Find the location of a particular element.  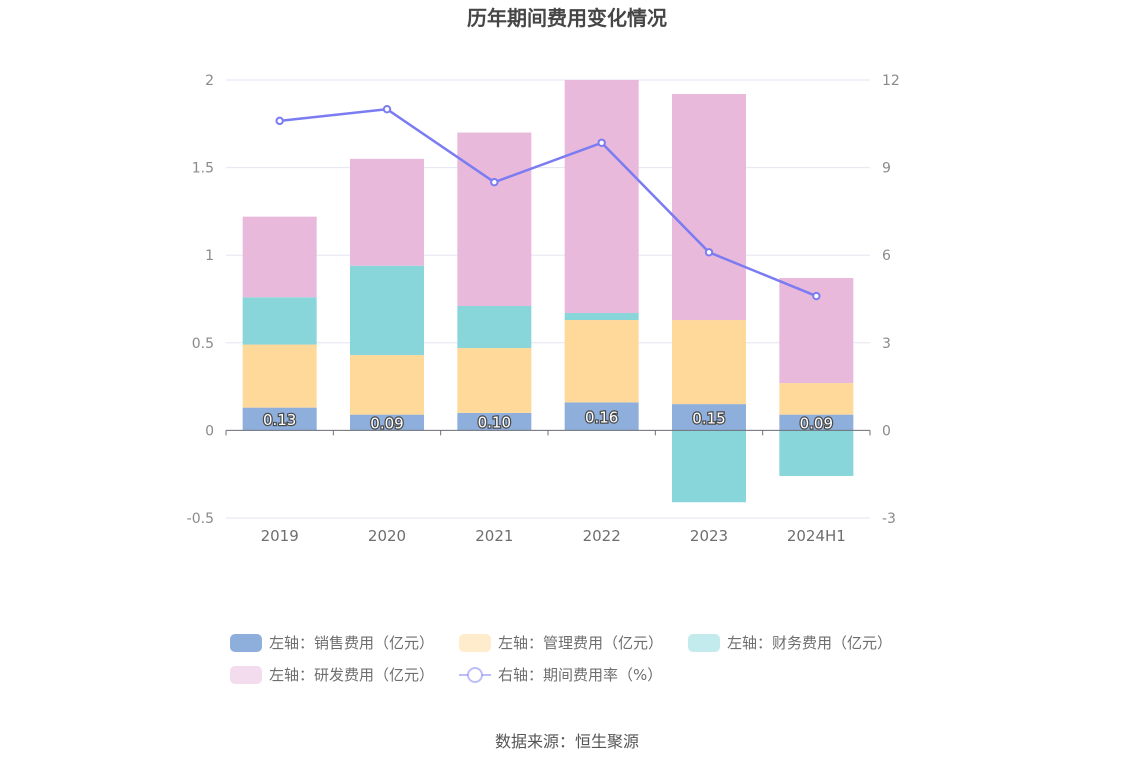

rate-line is located at coordinates (548, 202).